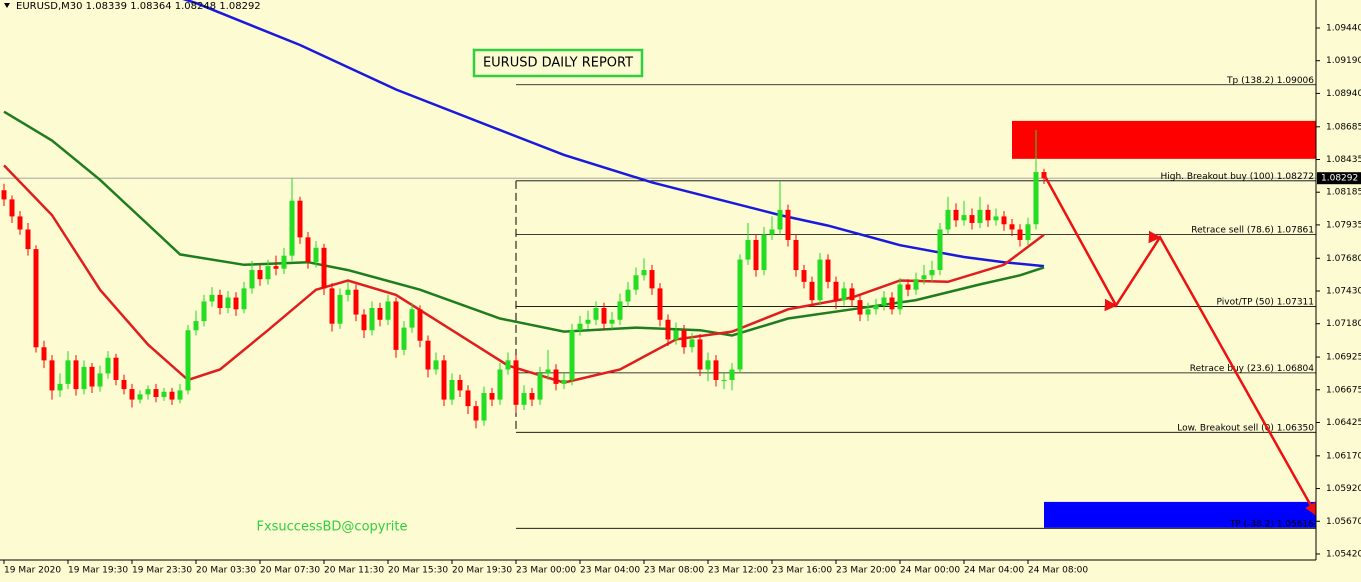 The height and width of the screenshot is (582, 1361). What do you see at coordinates (1343, 127) in the screenshot?
I see `y-tick-label: 1.08685` at bounding box center [1343, 127].